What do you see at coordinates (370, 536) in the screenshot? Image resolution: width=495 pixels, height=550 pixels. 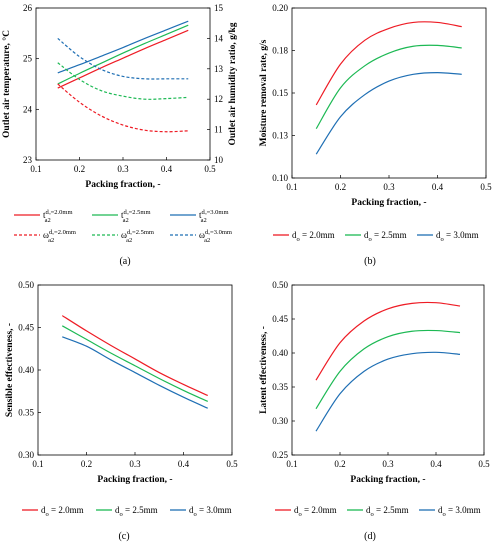 I see `panel-caption: (d)` at bounding box center [370, 536].